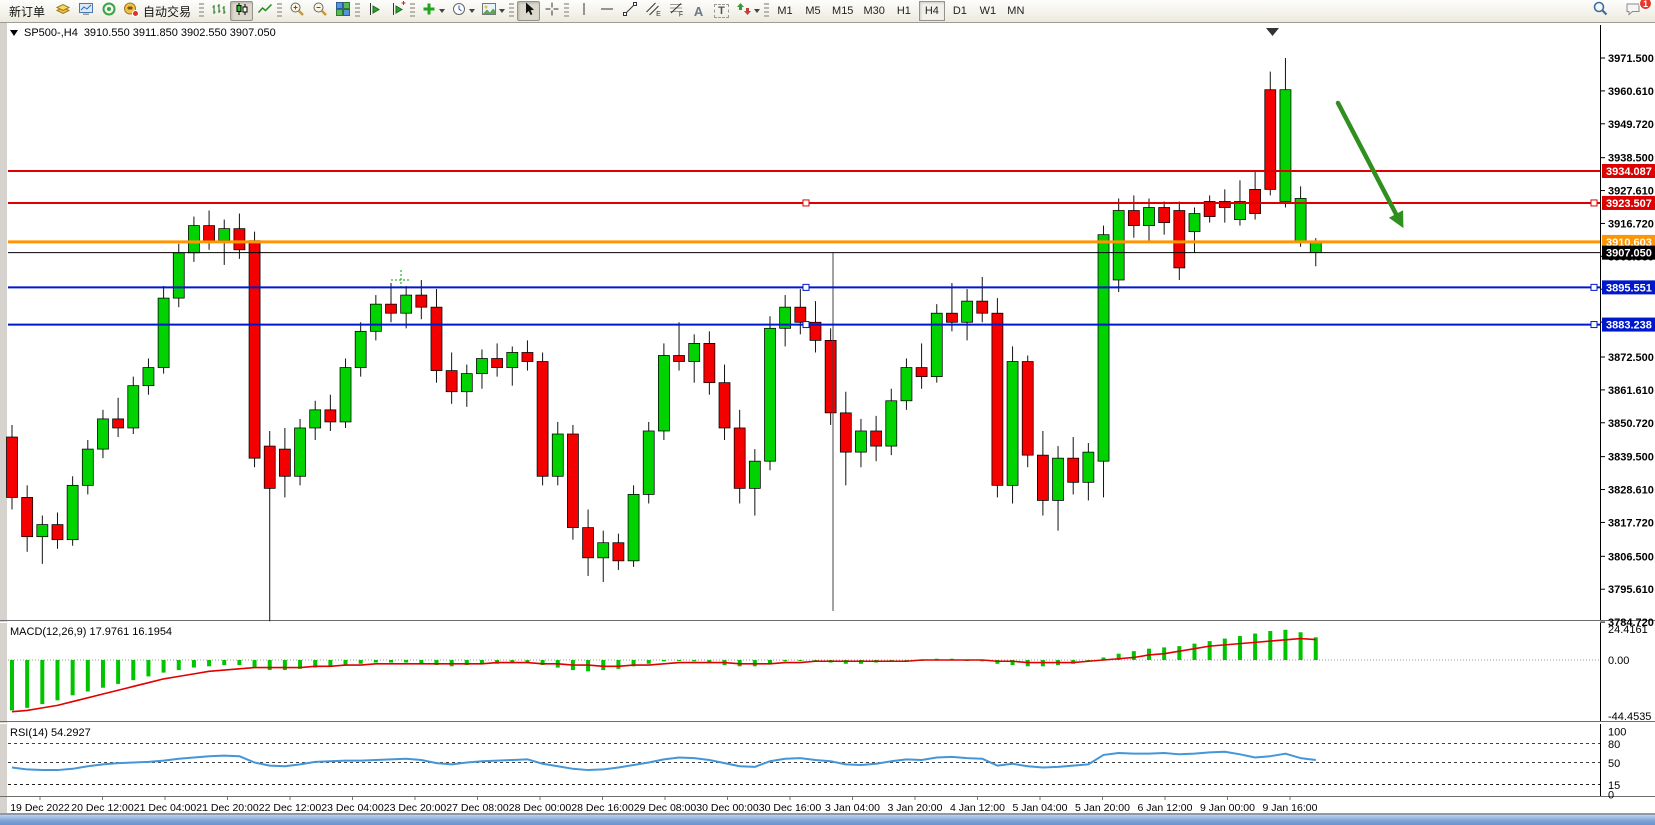  I want to click on search-button, so click(1600, 11).